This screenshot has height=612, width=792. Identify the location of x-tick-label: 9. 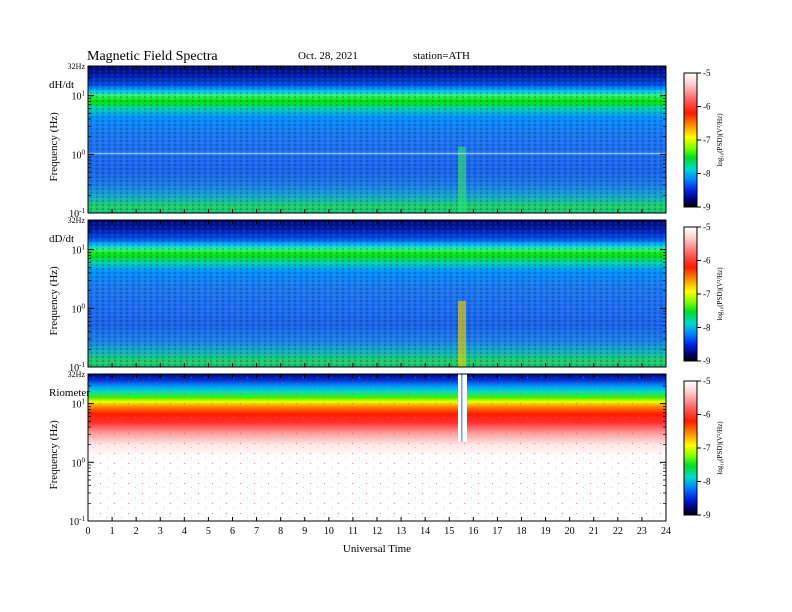
(304, 531).